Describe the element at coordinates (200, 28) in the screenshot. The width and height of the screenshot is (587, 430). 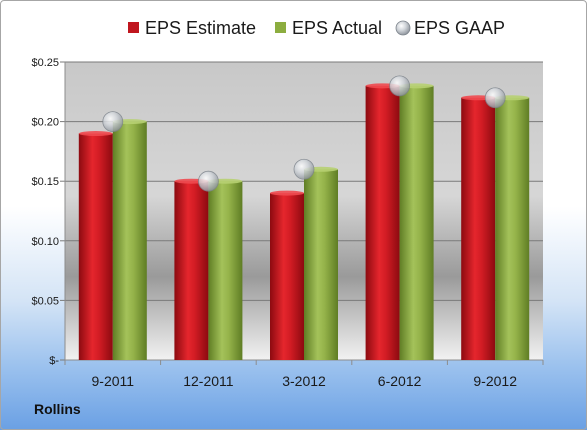
I see `legend-eps-estimate-label: EPS Estimate` at that location.